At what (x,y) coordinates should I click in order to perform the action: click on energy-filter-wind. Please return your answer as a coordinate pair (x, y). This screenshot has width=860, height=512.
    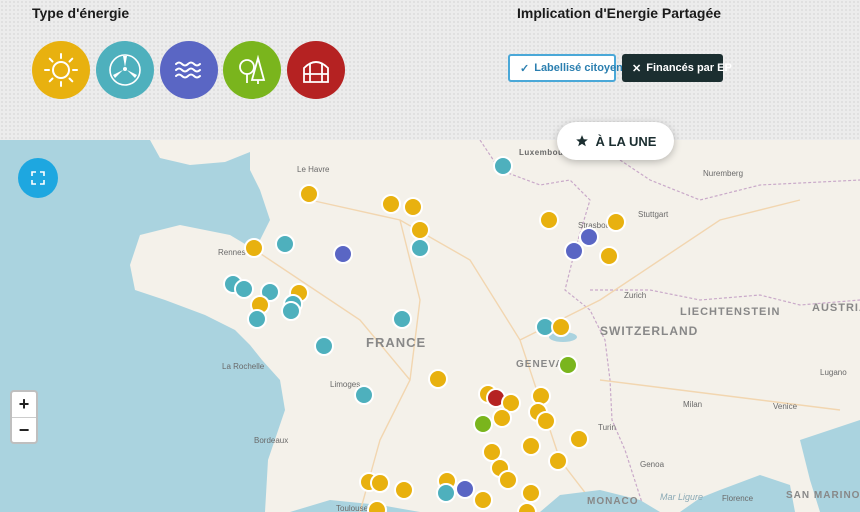
    Looking at the image, I should click on (125, 70).